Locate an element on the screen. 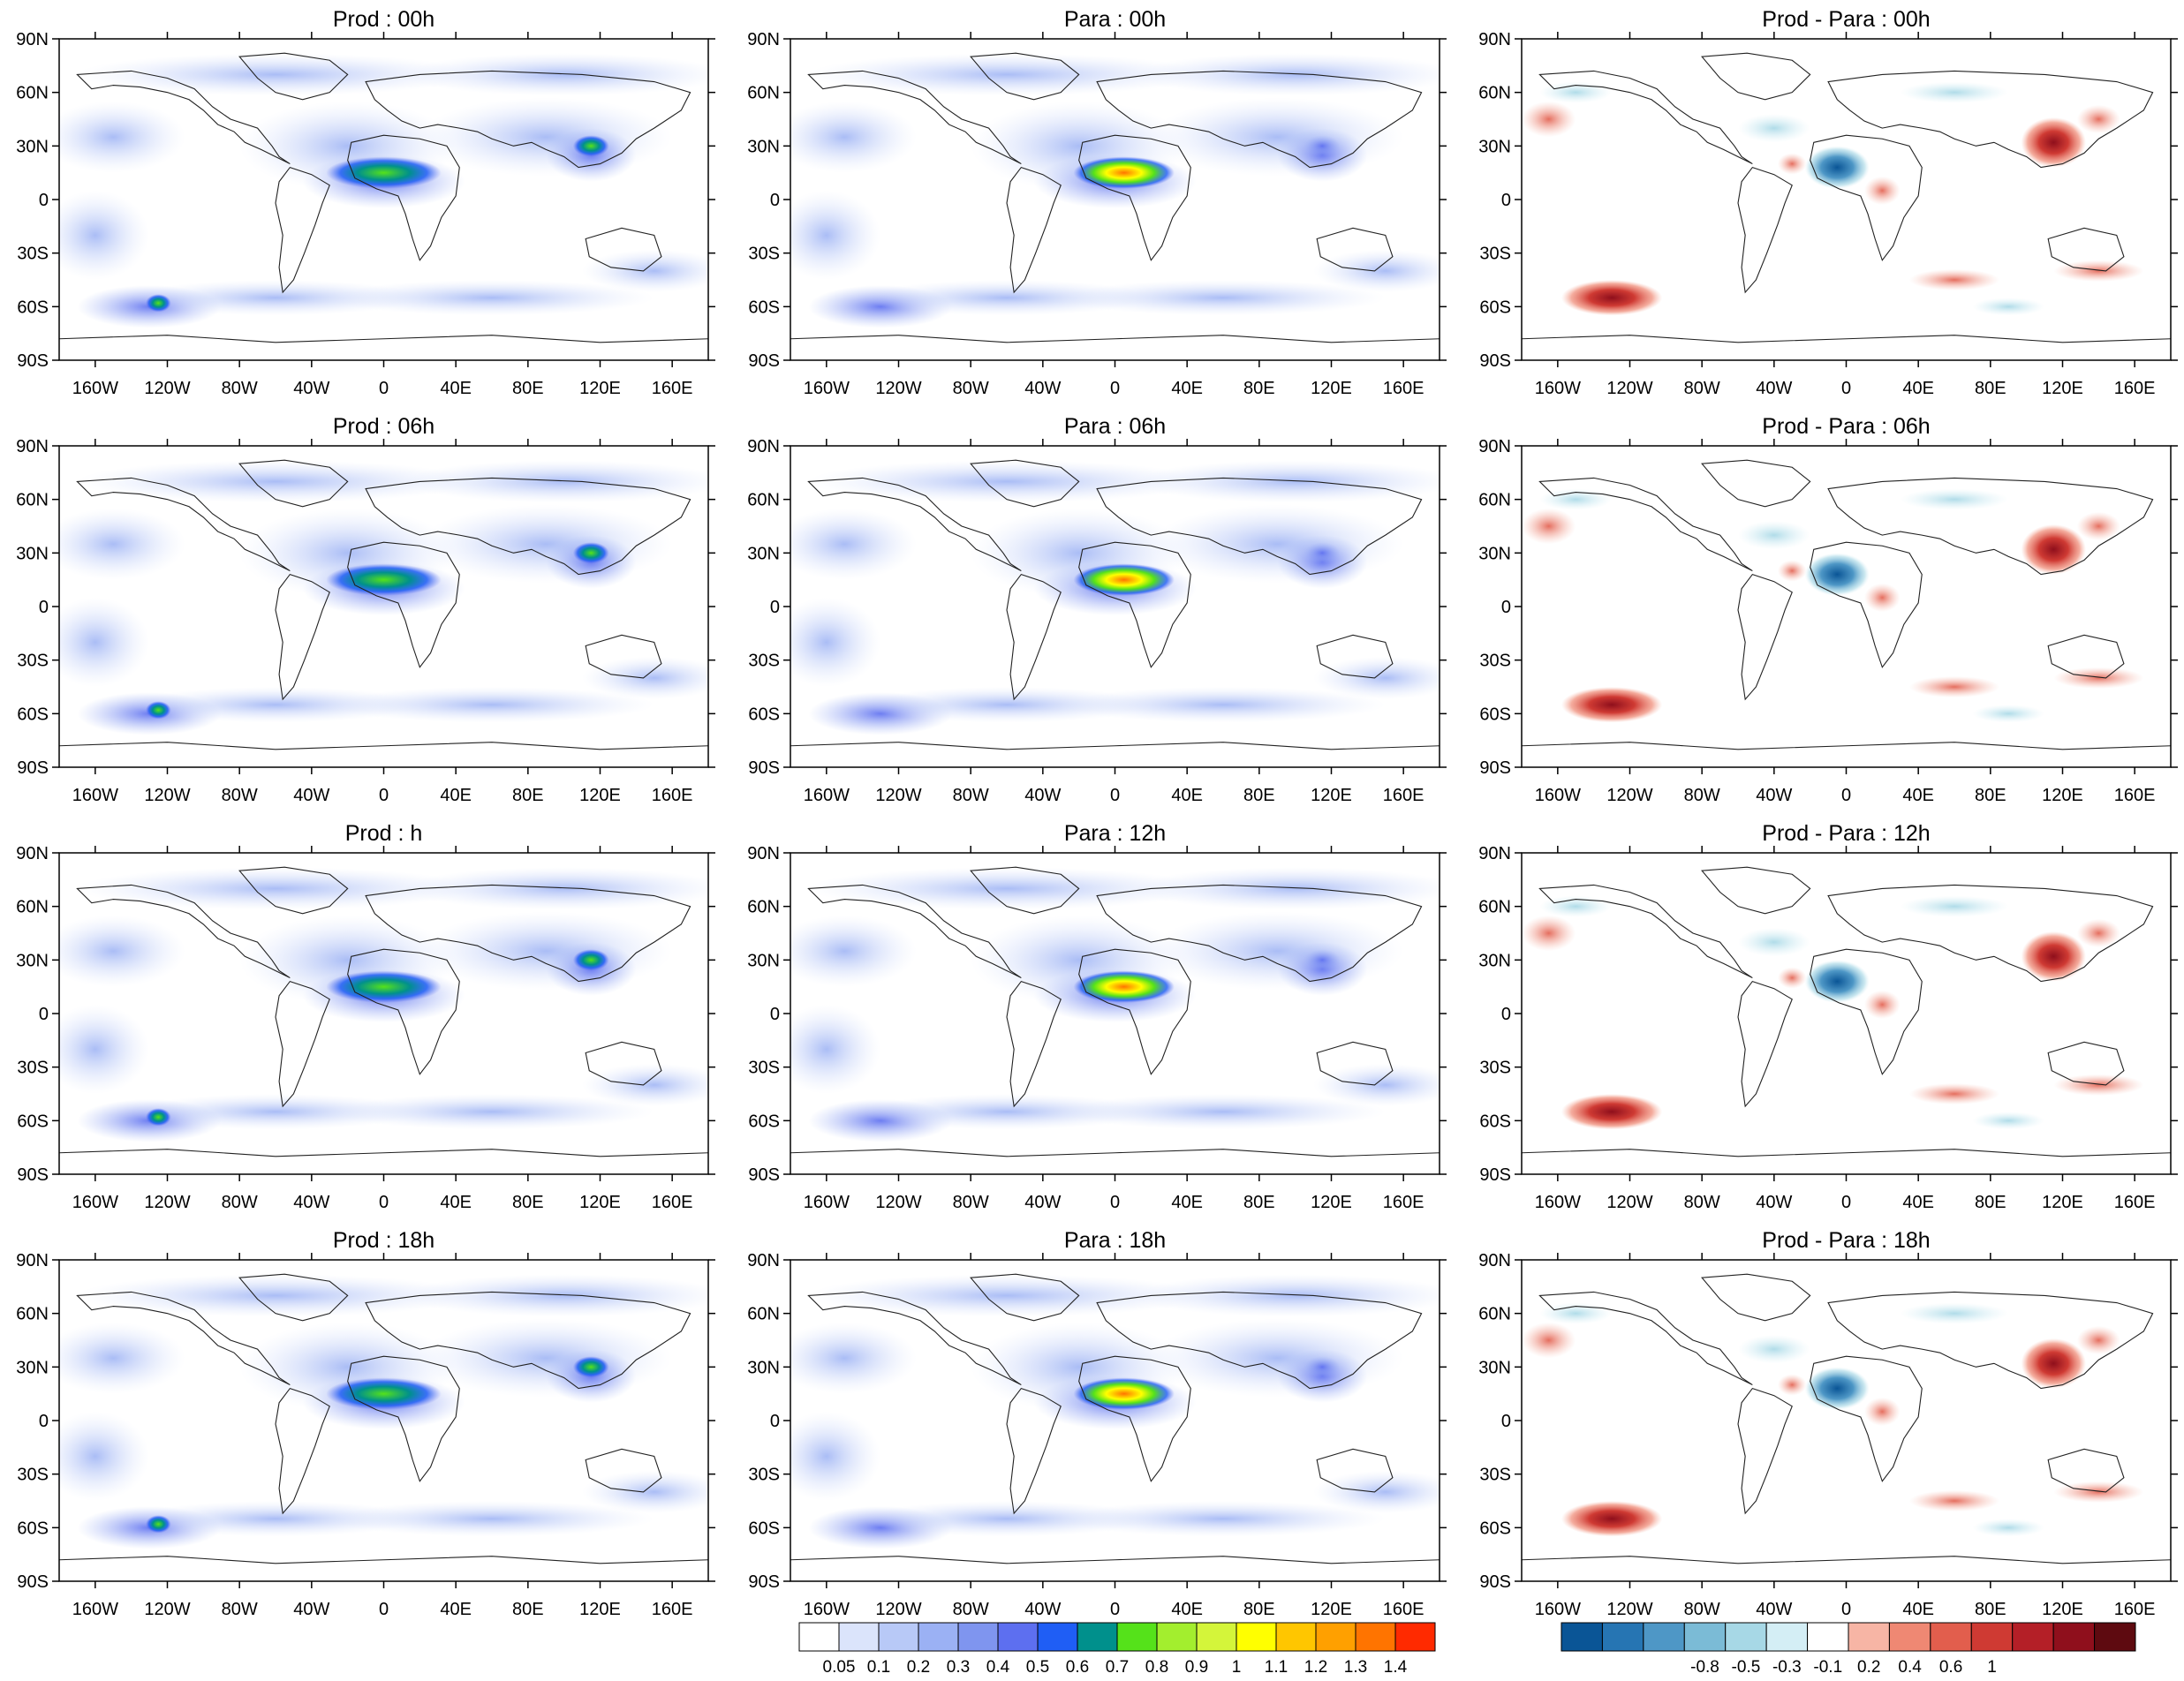 The image size is (2184, 1681). panel-title: Prod - Para : 00h is located at coordinates (1846, 19).